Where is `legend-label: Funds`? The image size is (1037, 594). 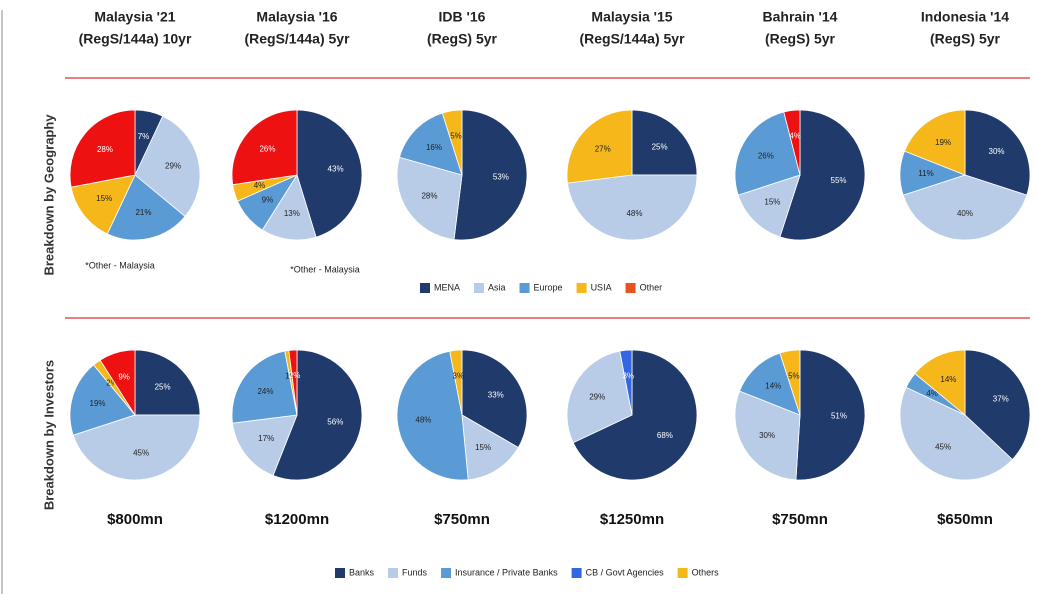 legend-label: Funds is located at coordinates (415, 572).